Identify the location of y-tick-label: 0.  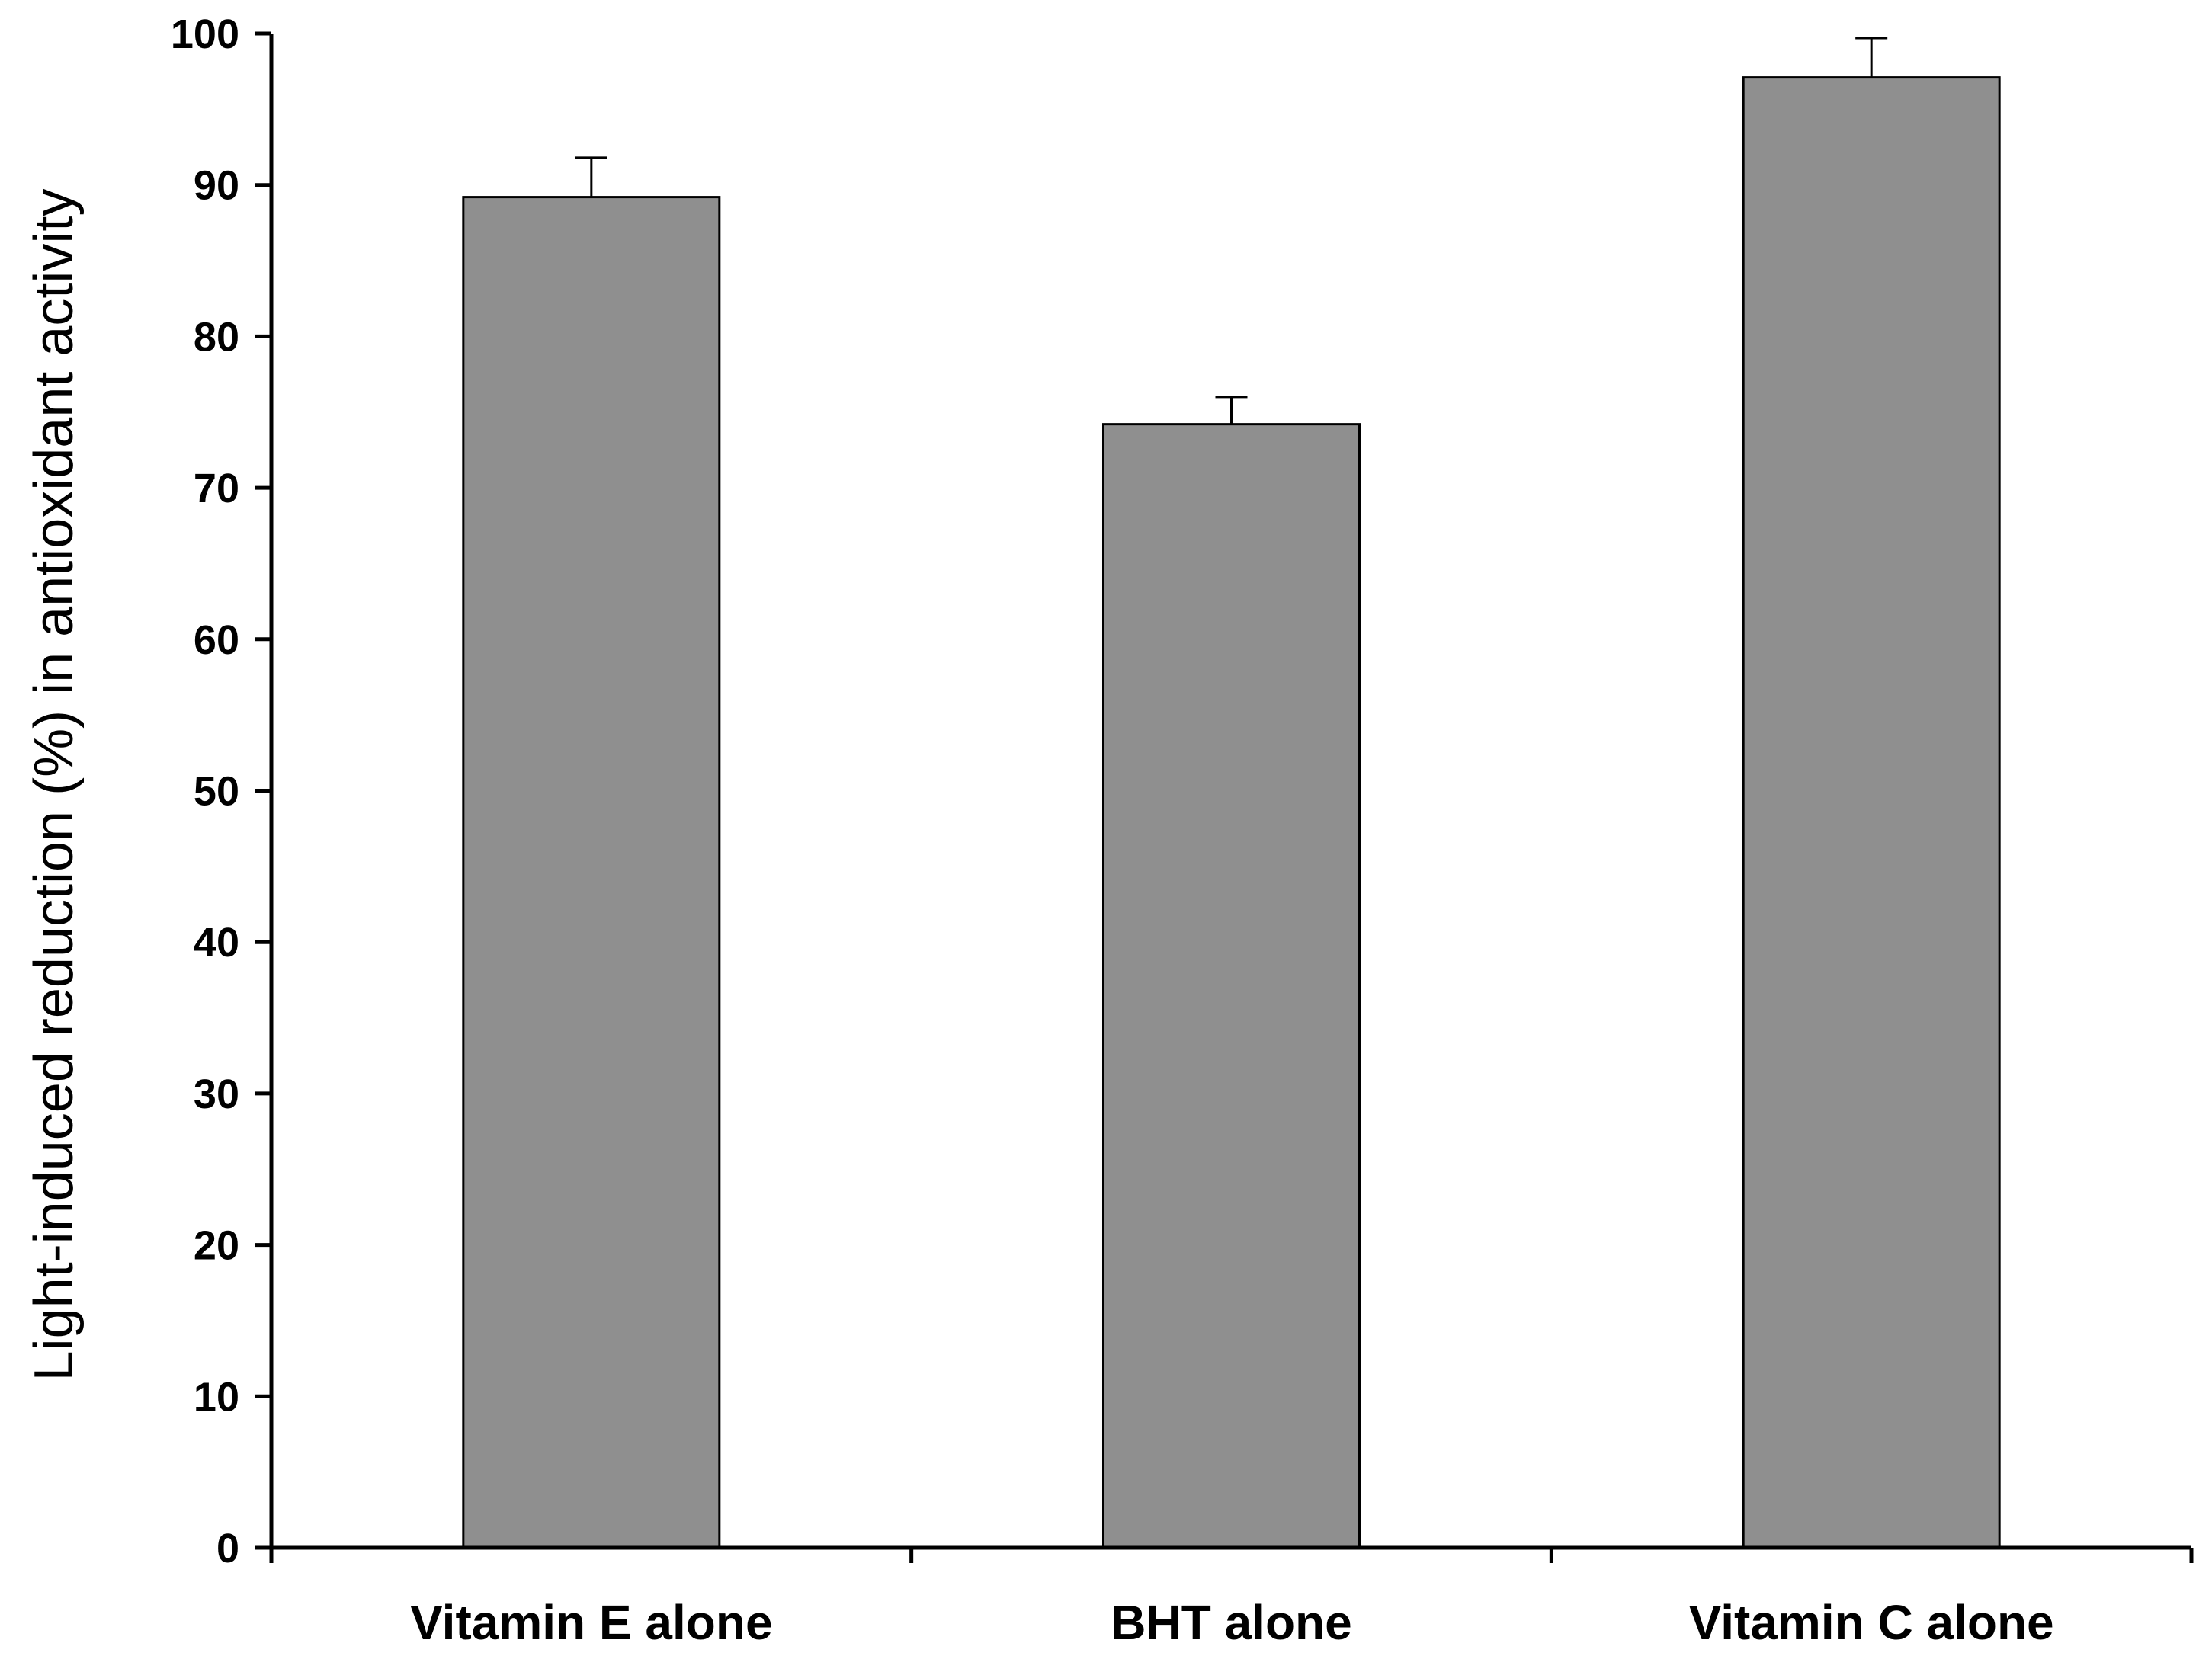
(227, 1548).